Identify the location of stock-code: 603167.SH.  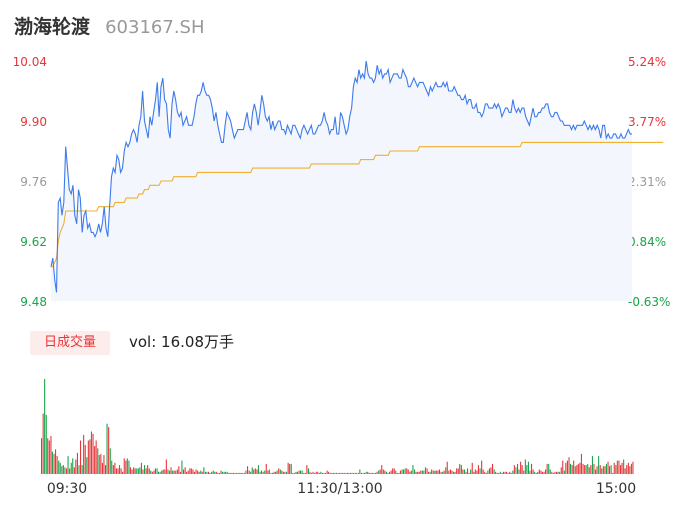
(155, 27).